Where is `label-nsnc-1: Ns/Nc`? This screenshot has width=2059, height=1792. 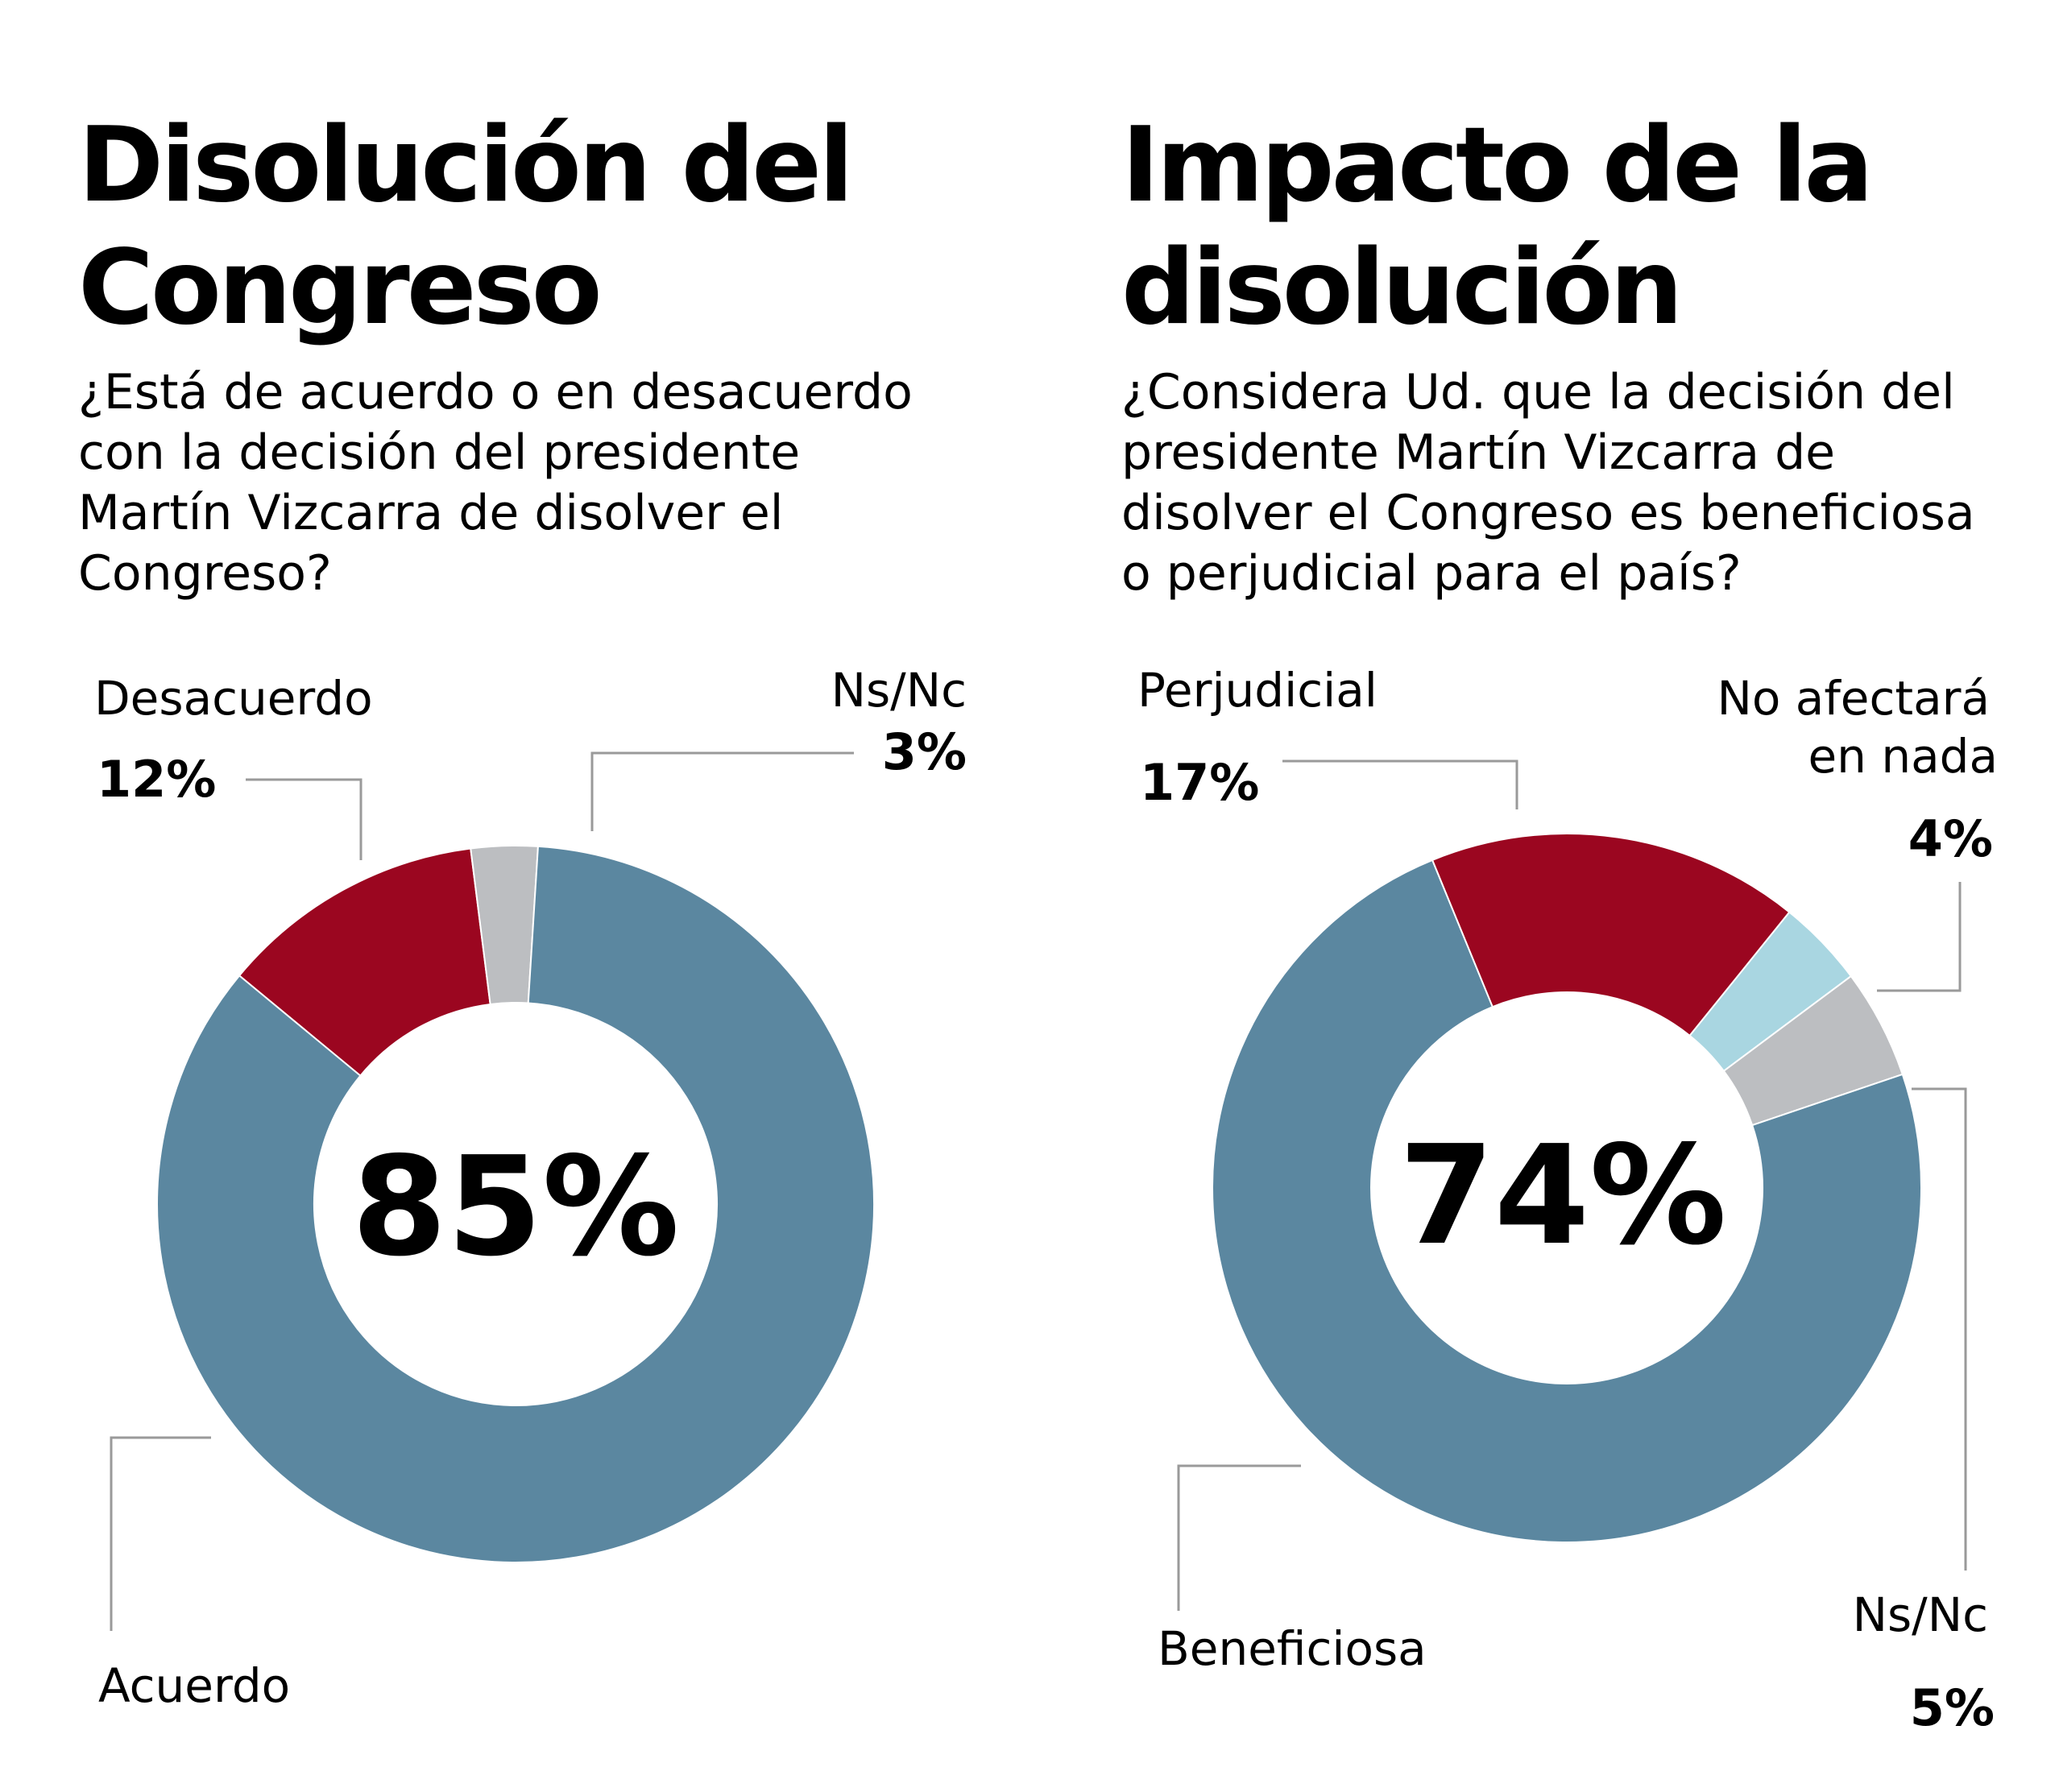 label-nsnc-1: Ns/Nc is located at coordinates (899, 690).